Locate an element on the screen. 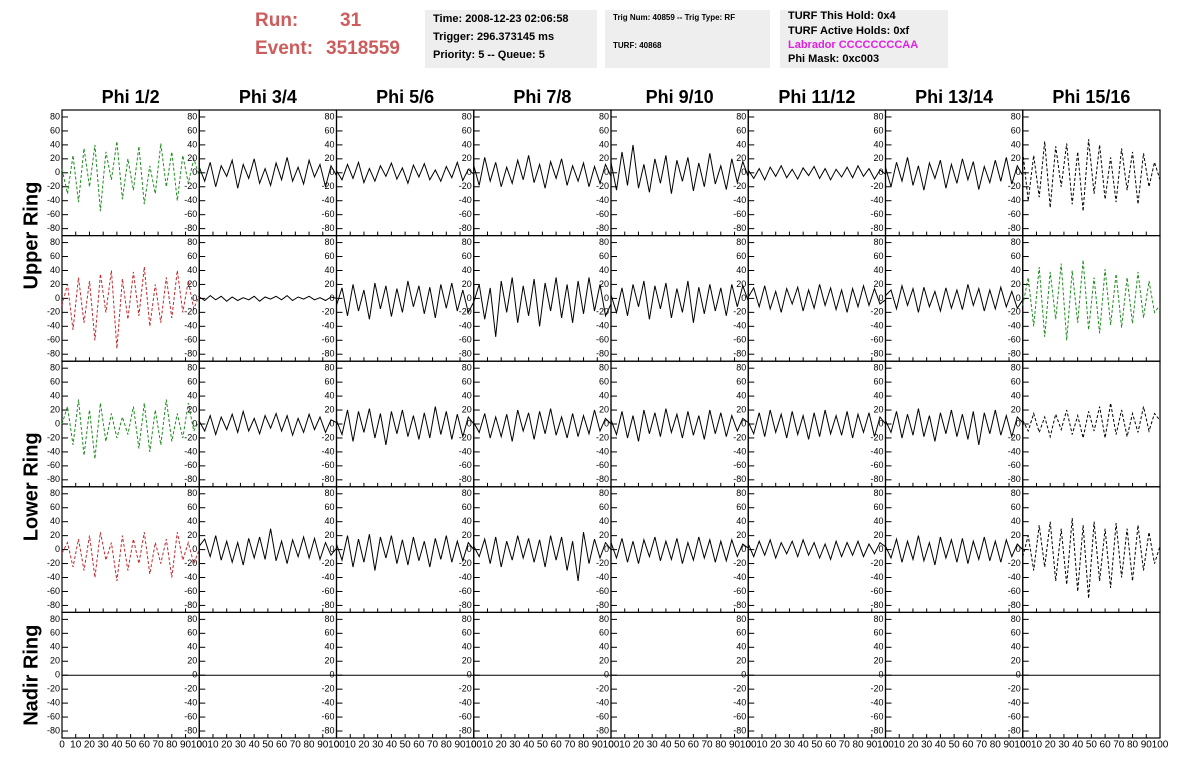 The image size is (1196, 772). x-tick-label: 10 is located at coordinates (625, 745).